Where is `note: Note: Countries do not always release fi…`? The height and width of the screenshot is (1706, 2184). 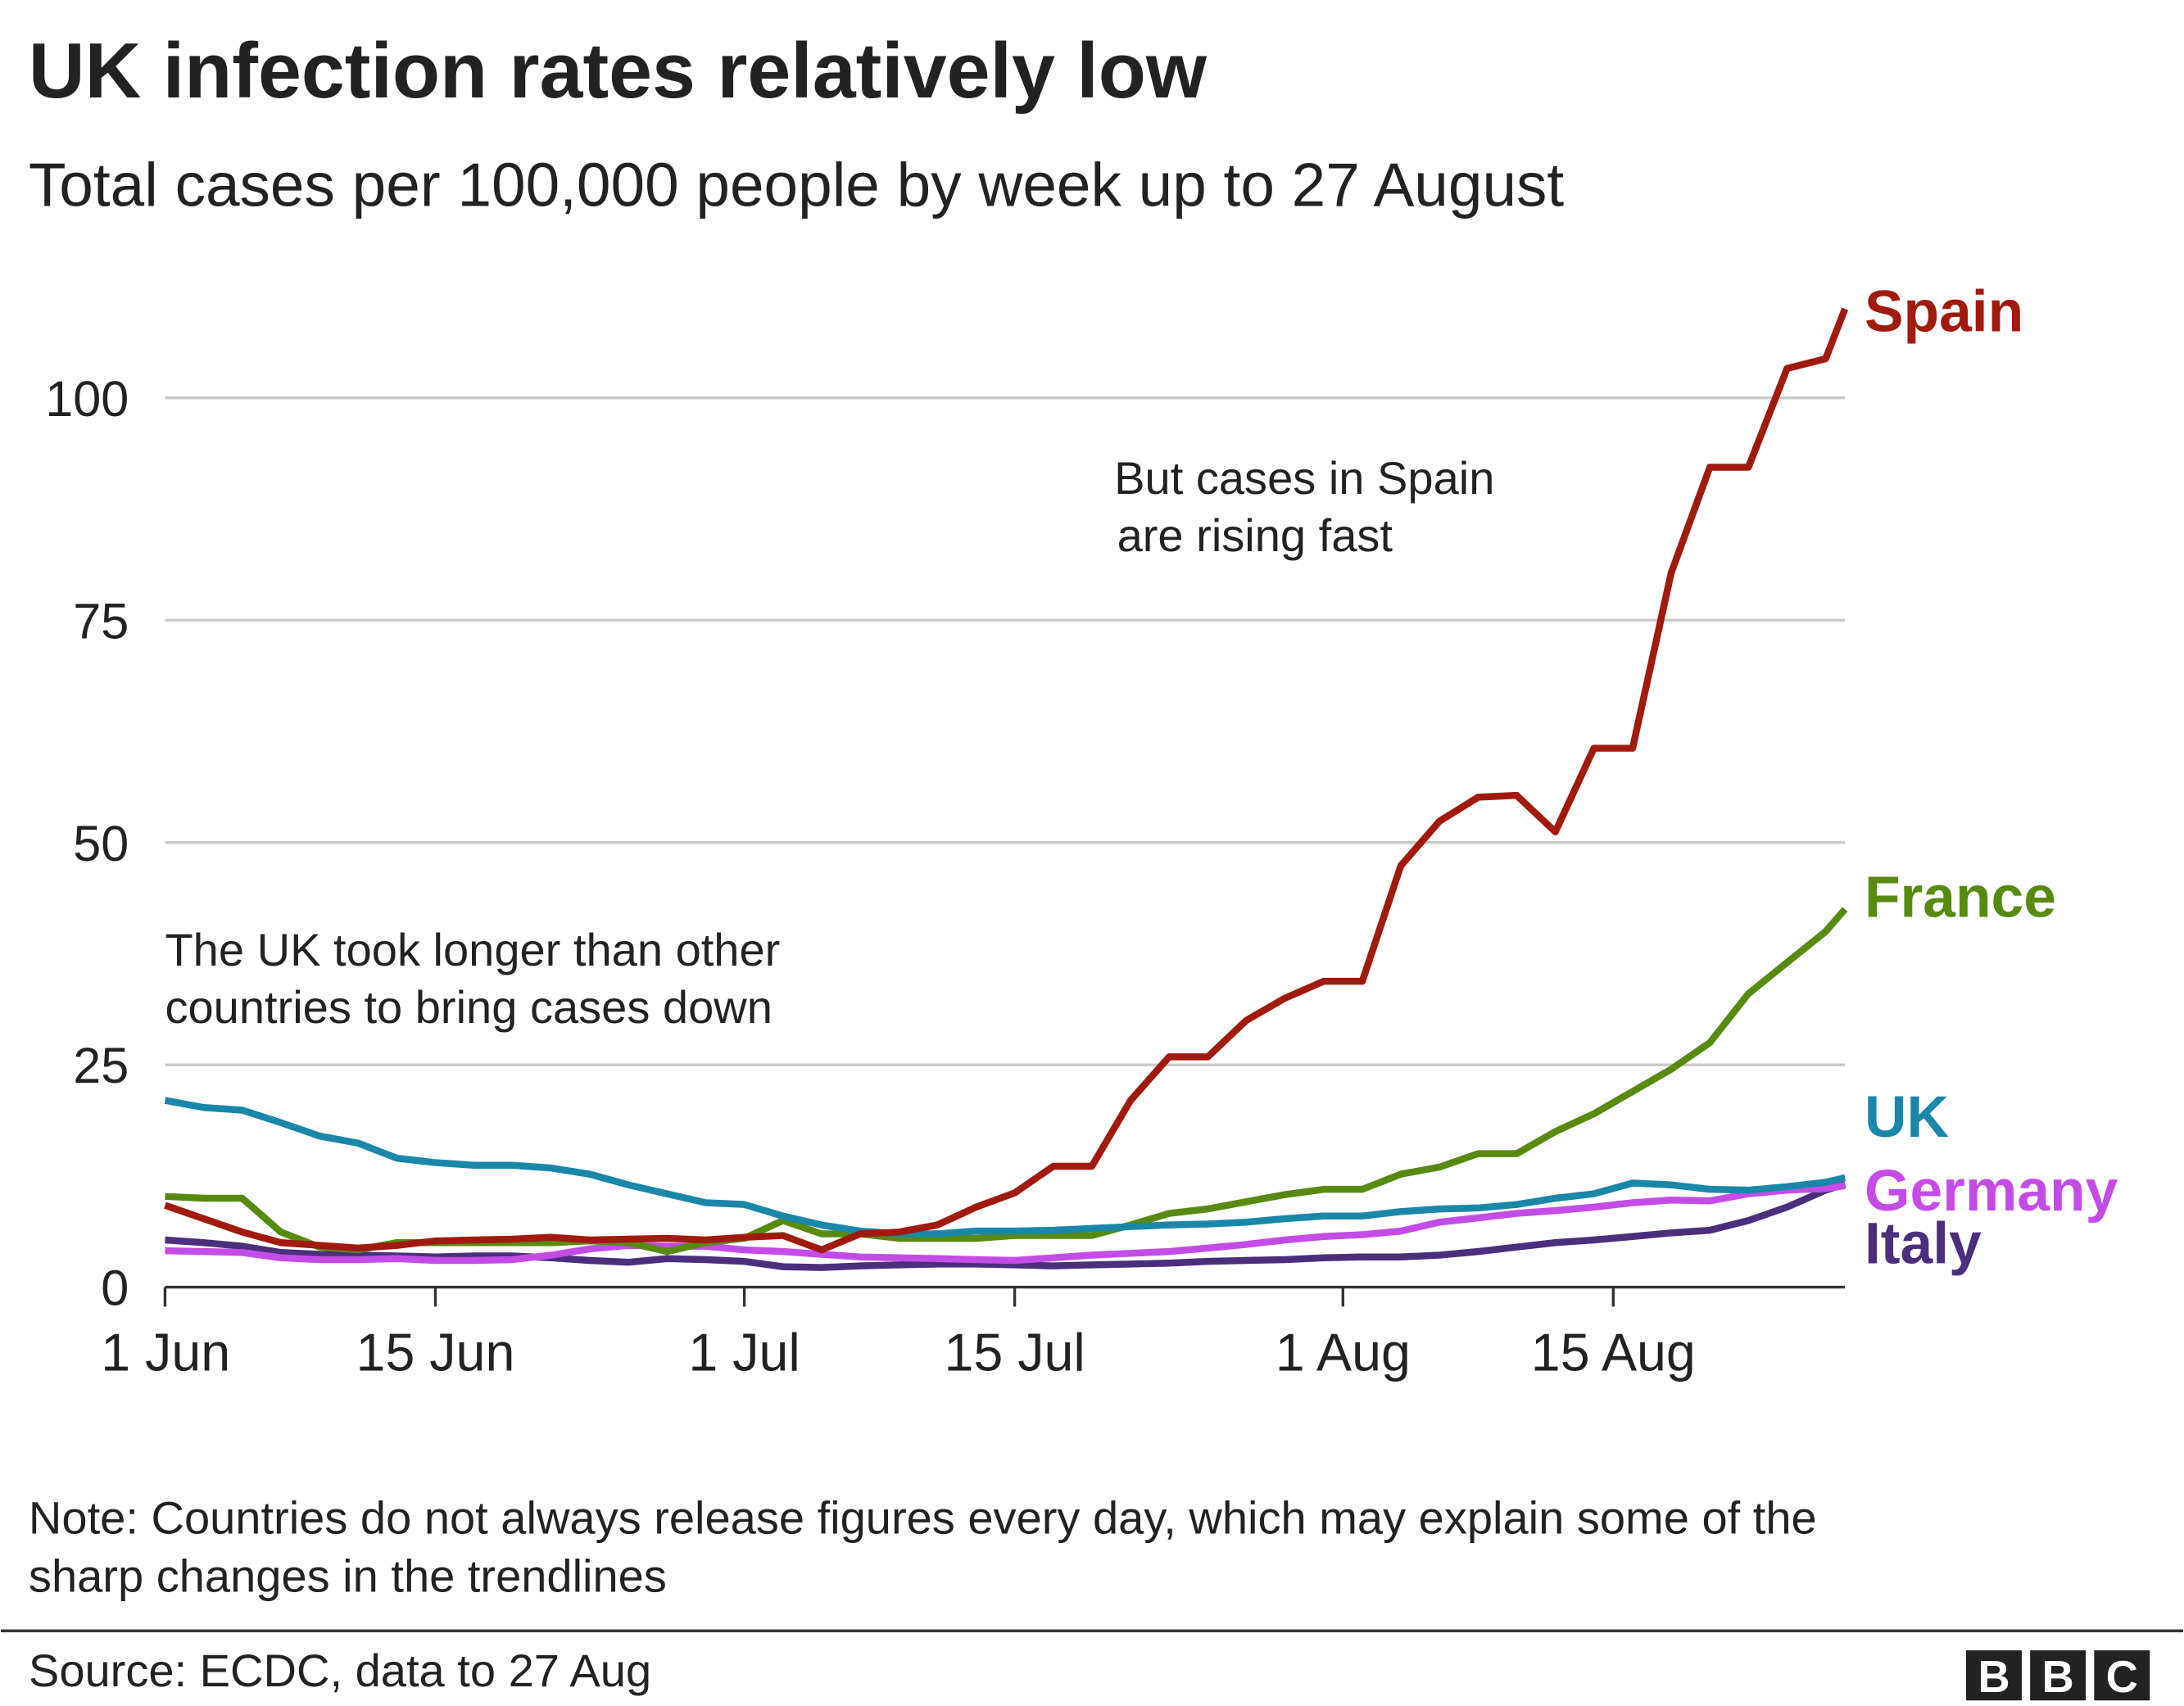 note: Note: Countries do not always release fi… is located at coordinates (923, 1517).